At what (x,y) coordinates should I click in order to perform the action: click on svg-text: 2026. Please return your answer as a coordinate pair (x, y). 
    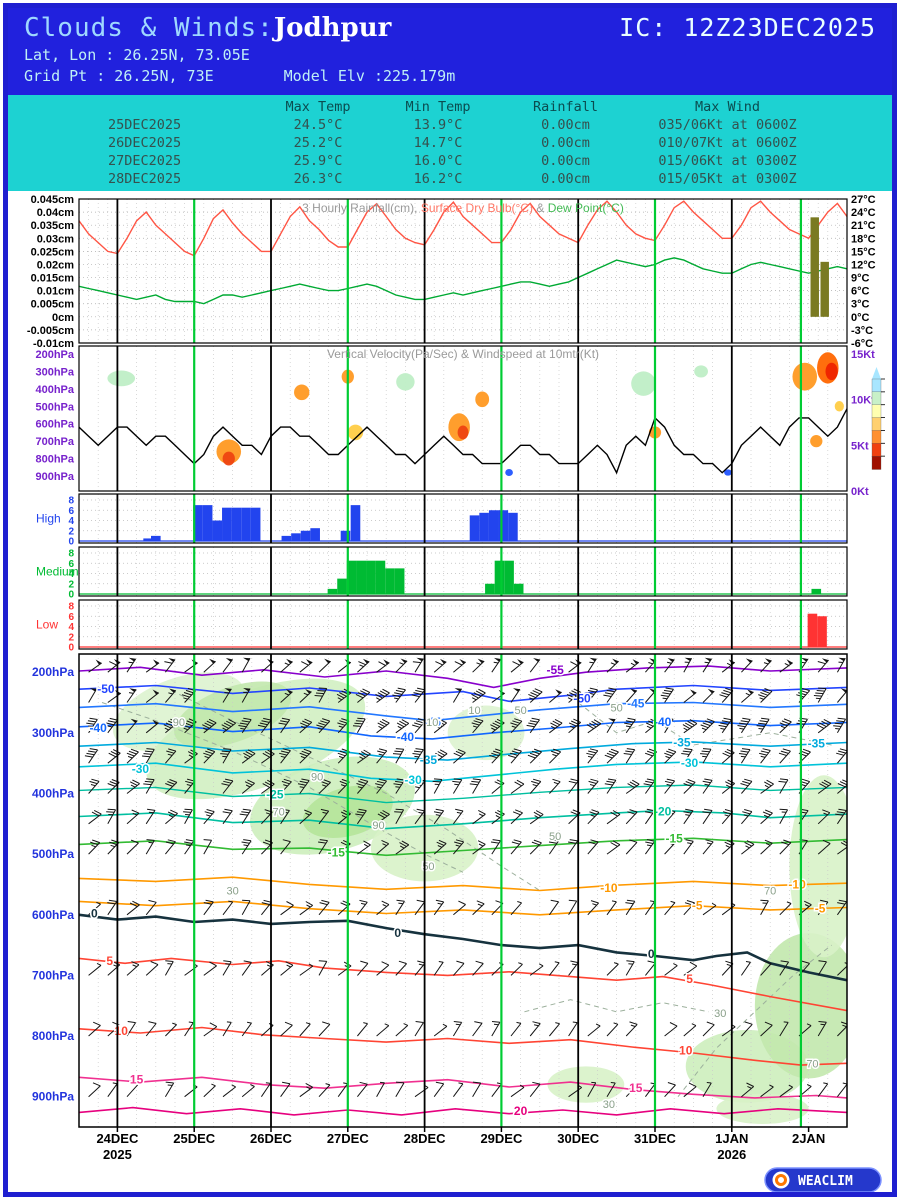
    Looking at the image, I should click on (731, 1154).